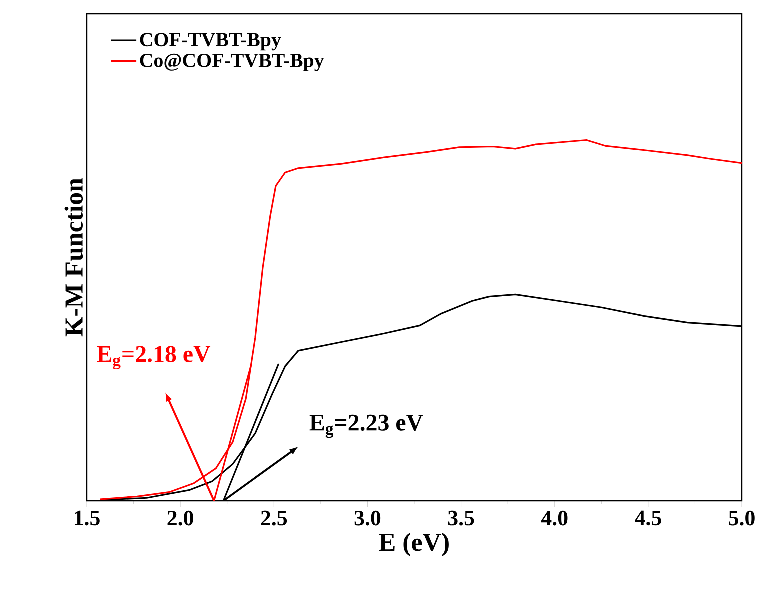 The height and width of the screenshot is (608, 770). What do you see at coordinates (232, 63) in the screenshot?
I see `legend-label: Co@COF-TVBT-Bpy` at bounding box center [232, 63].